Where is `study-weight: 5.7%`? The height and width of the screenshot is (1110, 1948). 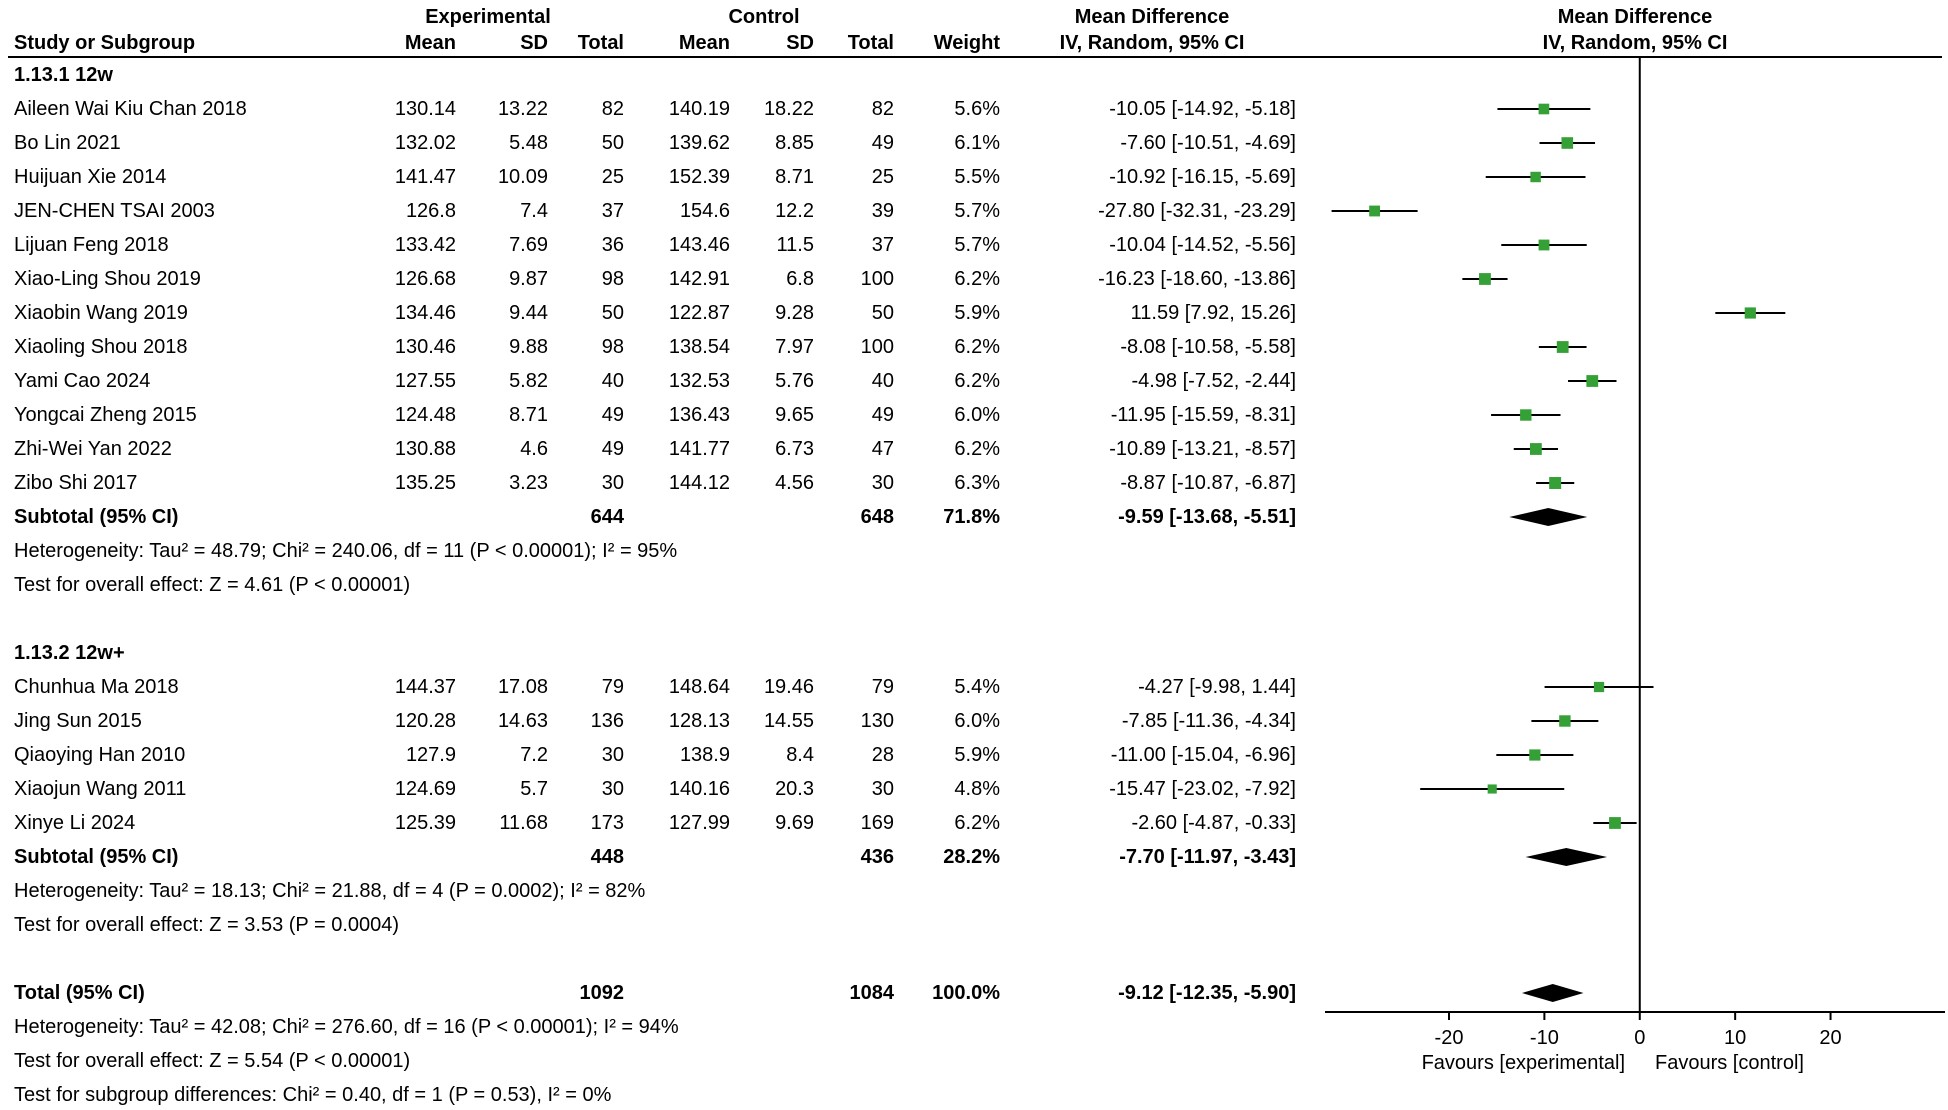 study-weight: 5.7% is located at coordinates (977, 245).